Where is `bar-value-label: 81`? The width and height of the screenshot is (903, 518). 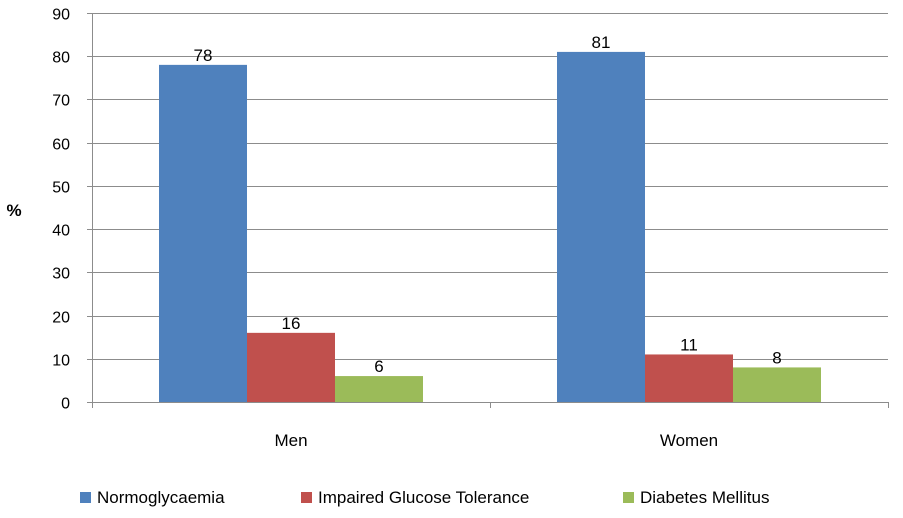
bar-value-label: 81 is located at coordinates (601, 42).